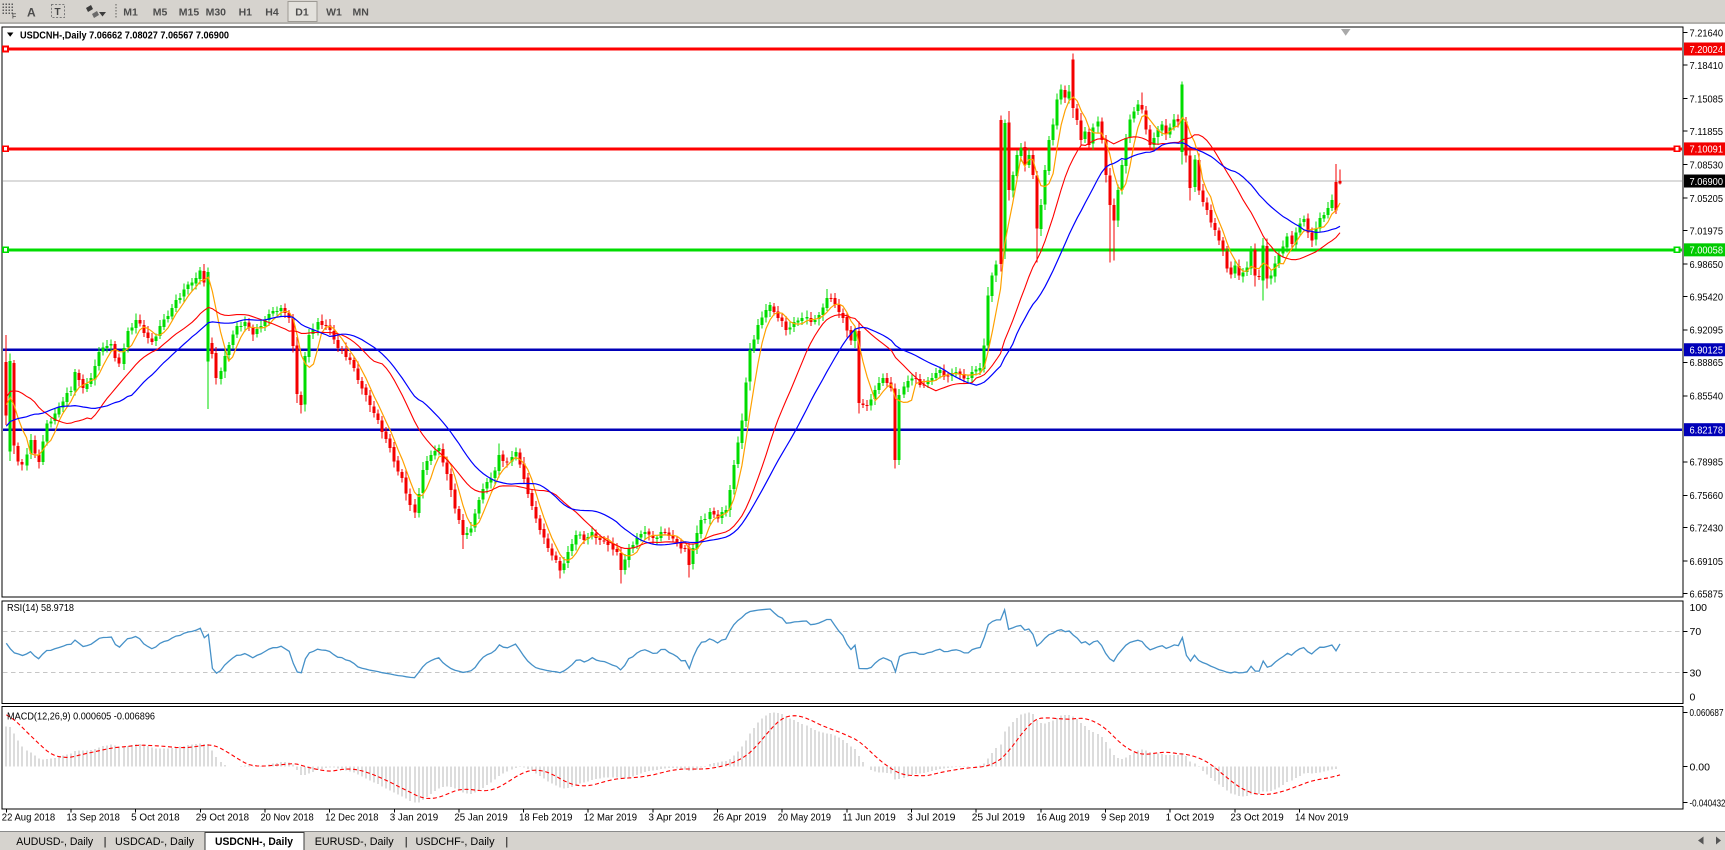  I want to click on svg-text: EURUSD-, Daily, so click(354, 842).